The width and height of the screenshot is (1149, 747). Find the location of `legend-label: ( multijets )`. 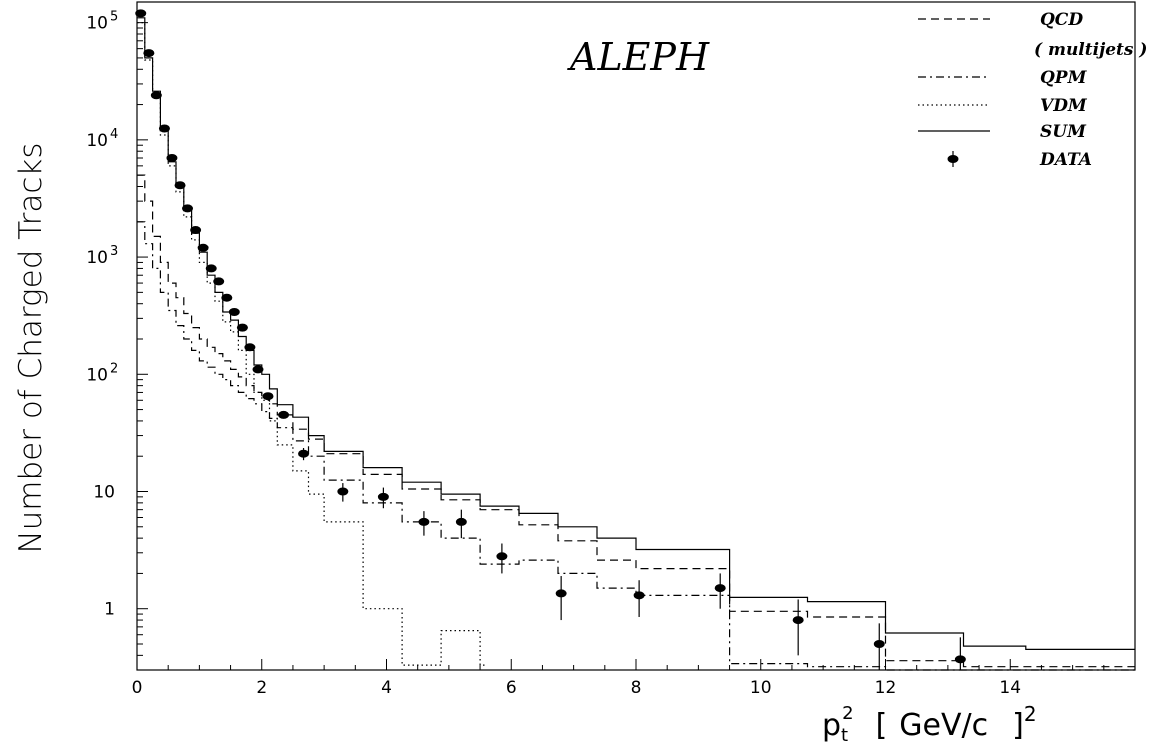

legend-label: ( multijets ) is located at coordinates (1090, 50).